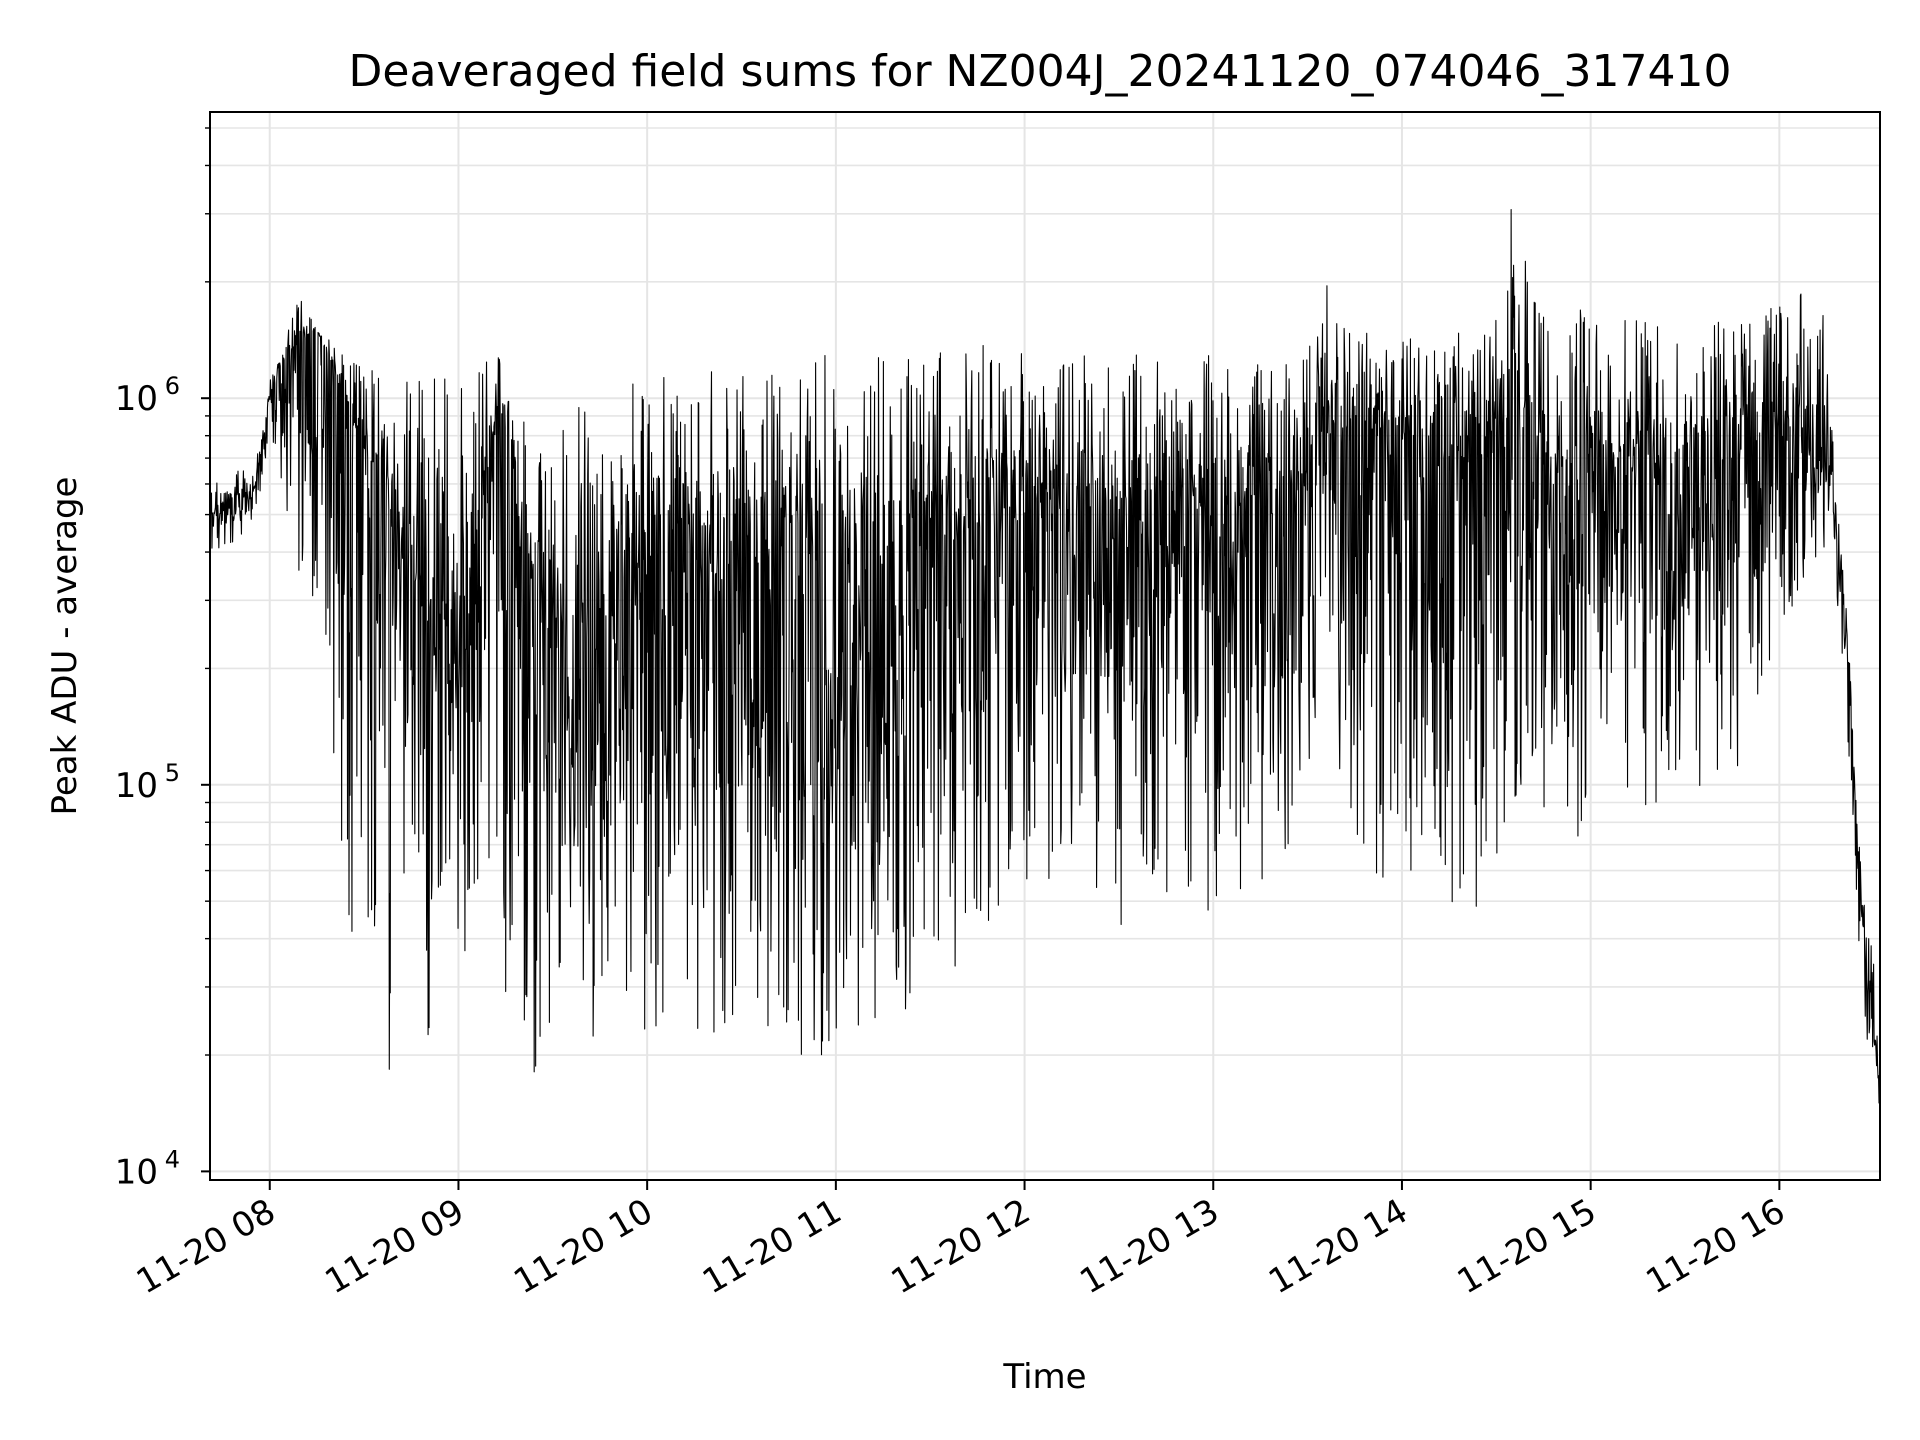 The height and width of the screenshot is (1440, 1920). What do you see at coordinates (172, 386) in the screenshot?
I see `y-tick-exponent: 6` at bounding box center [172, 386].